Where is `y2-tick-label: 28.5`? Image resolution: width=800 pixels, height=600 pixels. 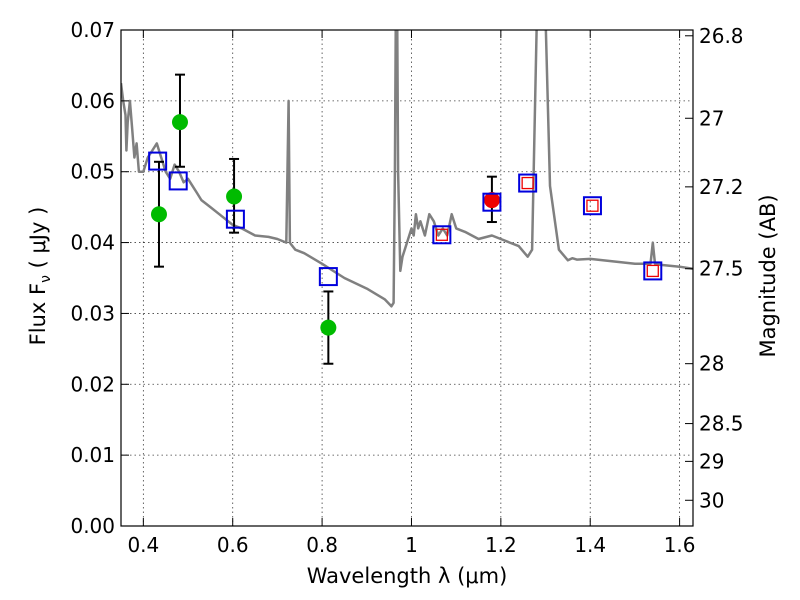 y2-tick-label: 28.5 is located at coordinates (721, 424).